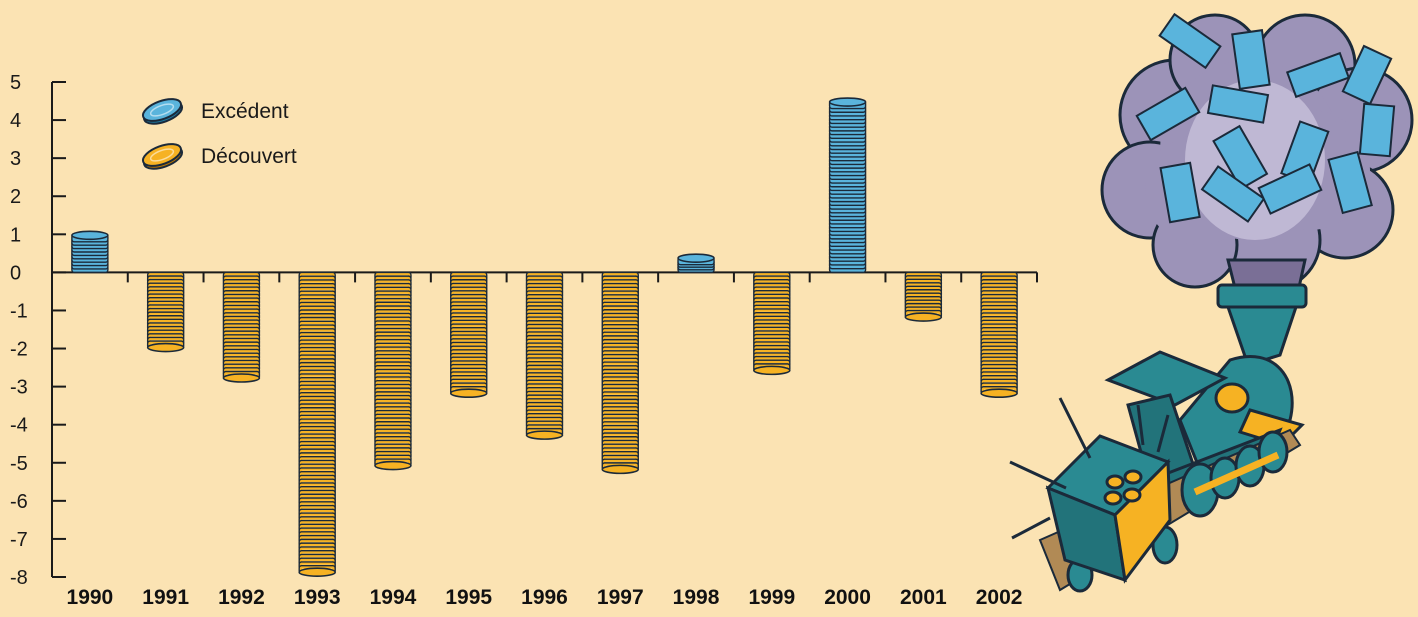 The width and height of the screenshot is (1418, 617). Describe the element at coordinates (999, 597) in the screenshot. I see `x-tick-label: 2002` at that location.